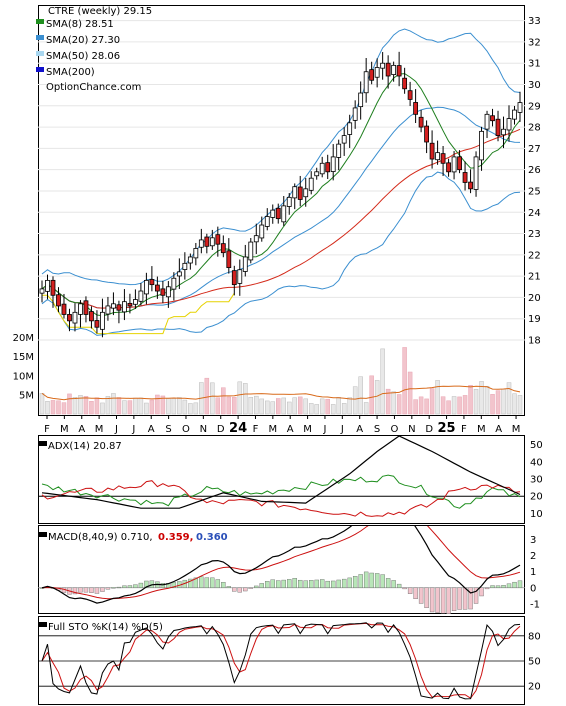 The width and height of the screenshot is (566, 706). What do you see at coordinates (105, 627) in the screenshot?
I see `sto-title: Full STO %K(14) %D(5)` at bounding box center [105, 627].